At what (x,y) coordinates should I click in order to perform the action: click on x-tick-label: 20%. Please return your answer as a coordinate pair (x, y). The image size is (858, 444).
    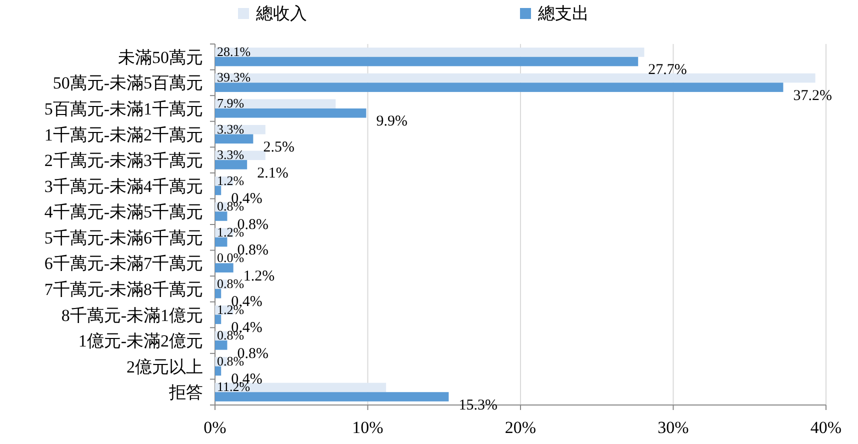
    Looking at the image, I should click on (520, 427).